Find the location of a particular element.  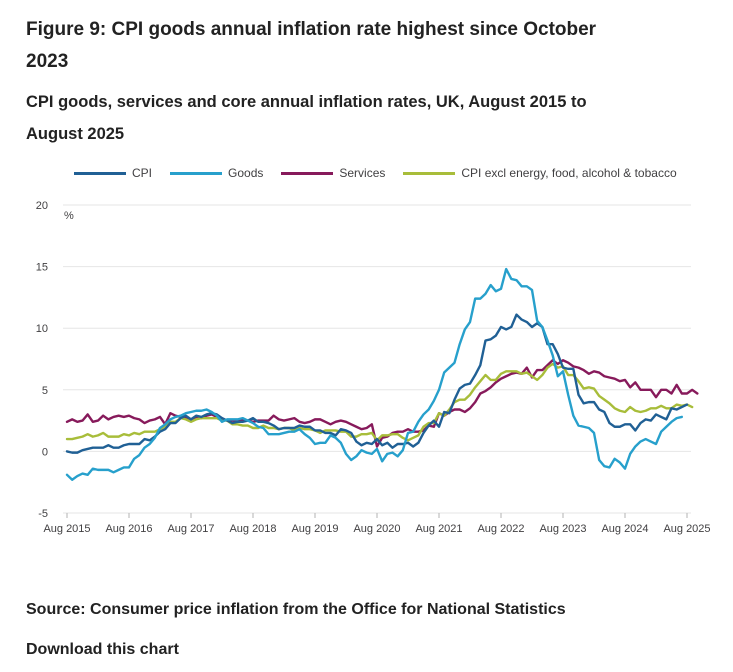

download-chart-link: Download this chart is located at coordinates (102, 649).